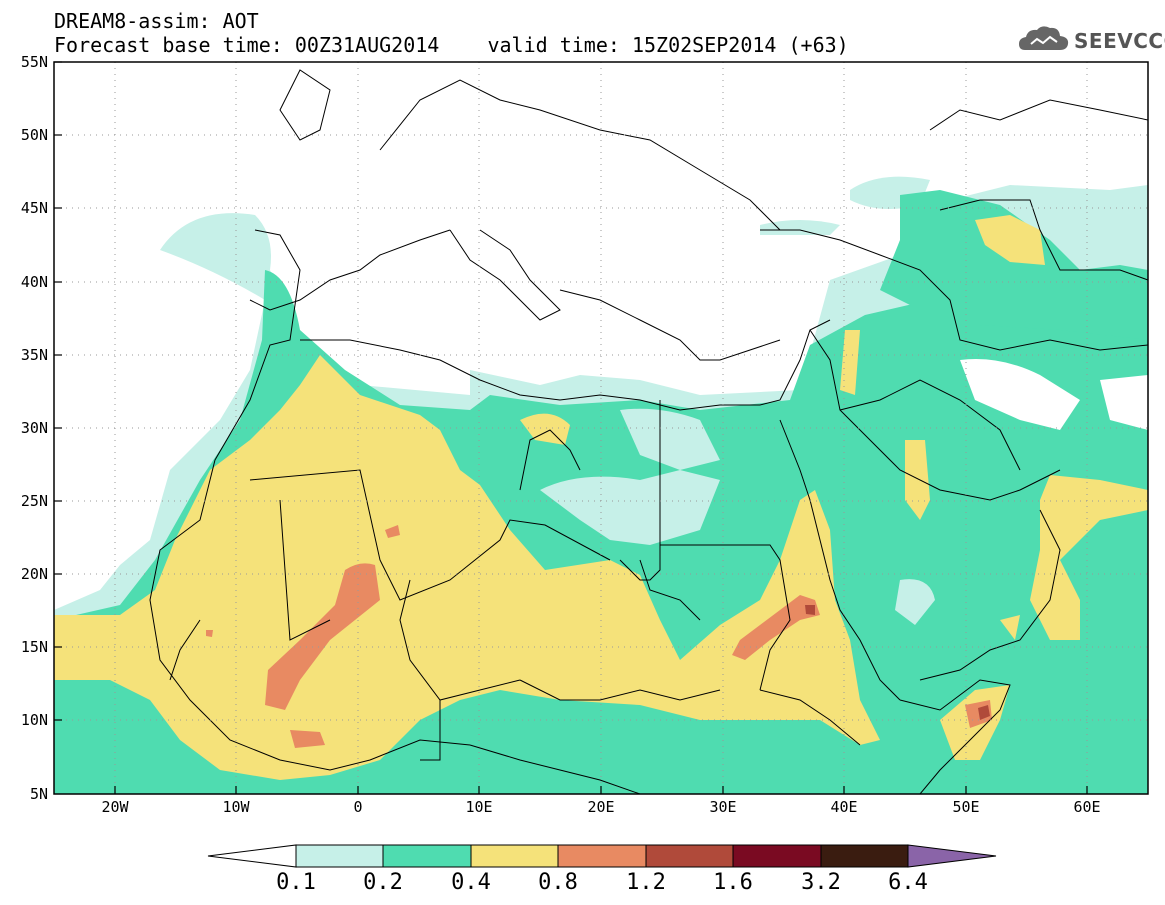 The height and width of the screenshot is (905, 1165). What do you see at coordinates (34, 282) in the screenshot?
I see `lat-tick-label: 40N` at bounding box center [34, 282].